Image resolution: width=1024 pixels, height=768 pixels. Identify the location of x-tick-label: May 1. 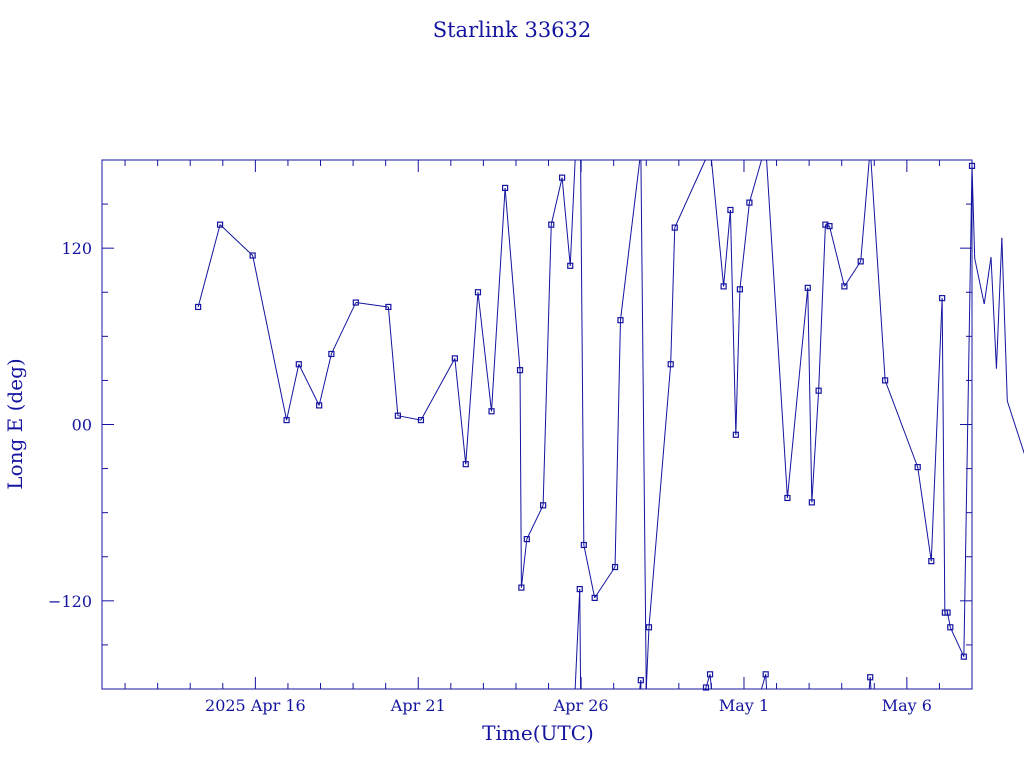
(744, 705).